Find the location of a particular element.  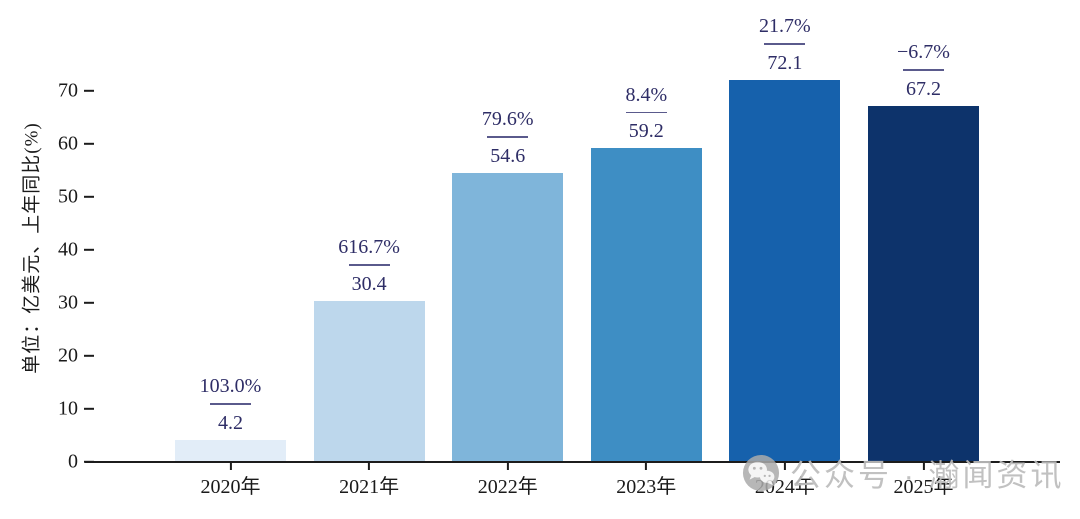

growth-label-2024年: 21.7% is located at coordinates (785, 26).